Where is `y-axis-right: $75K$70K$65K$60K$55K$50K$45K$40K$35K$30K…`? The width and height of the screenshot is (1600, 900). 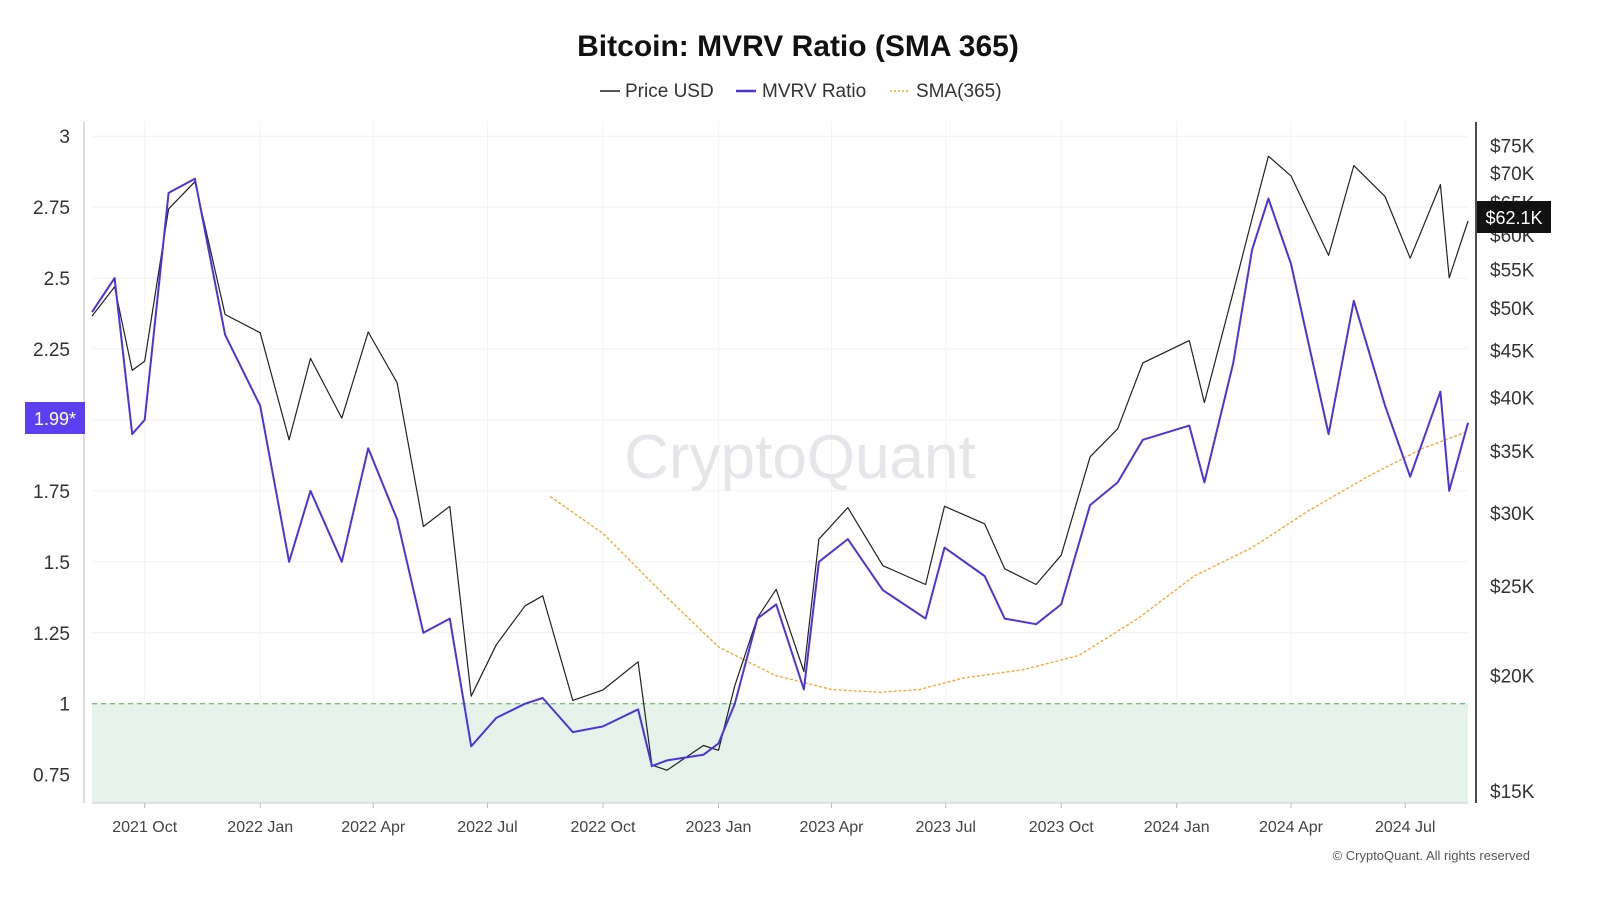 y-axis-right: $75K$70K$65K$60K$55K$50K$45K$40K$35K$30K… is located at coordinates (1512, 469).